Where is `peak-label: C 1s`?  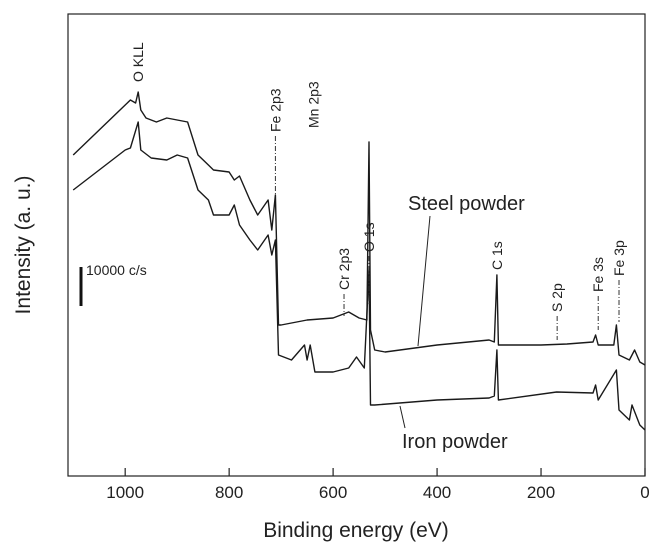 peak-label: C 1s is located at coordinates (497, 255).